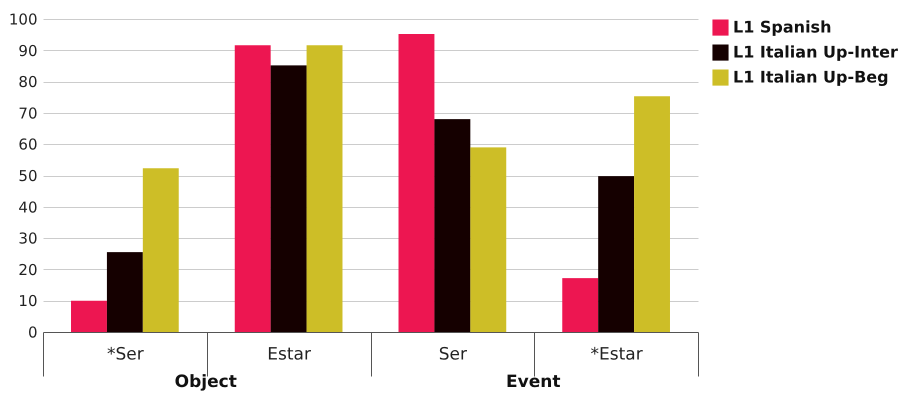 The width and height of the screenshot is (905, 401). I want to click on x-tick-label: *Estar, so click(616, 354).